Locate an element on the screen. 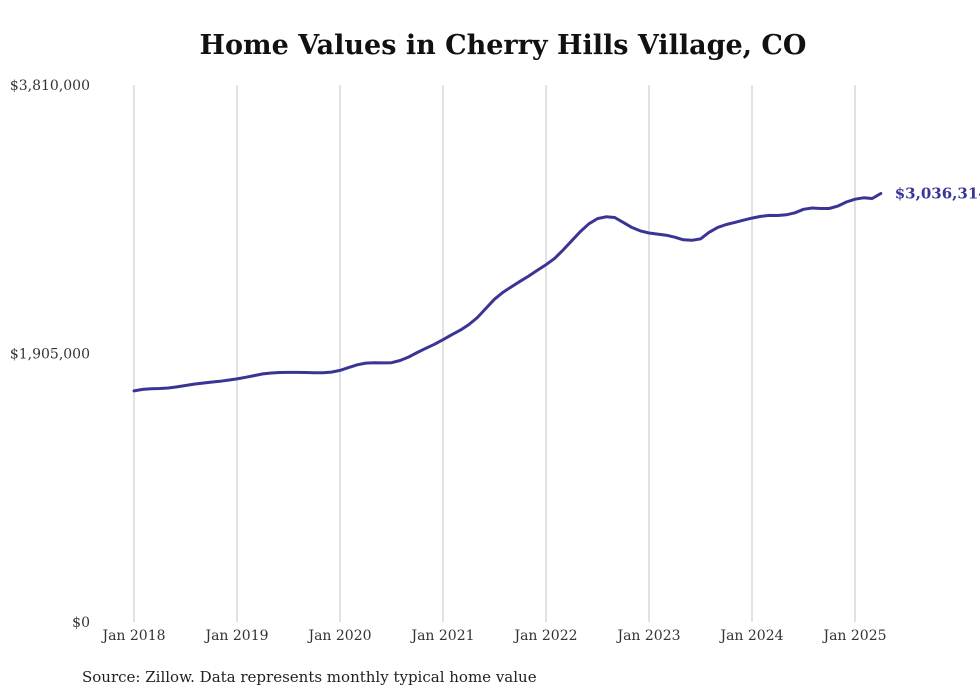 This screenshot has height=699, width=980. chart-title: Home Values in Cherry Hills Village, CO is located at coordinates (503, 45).